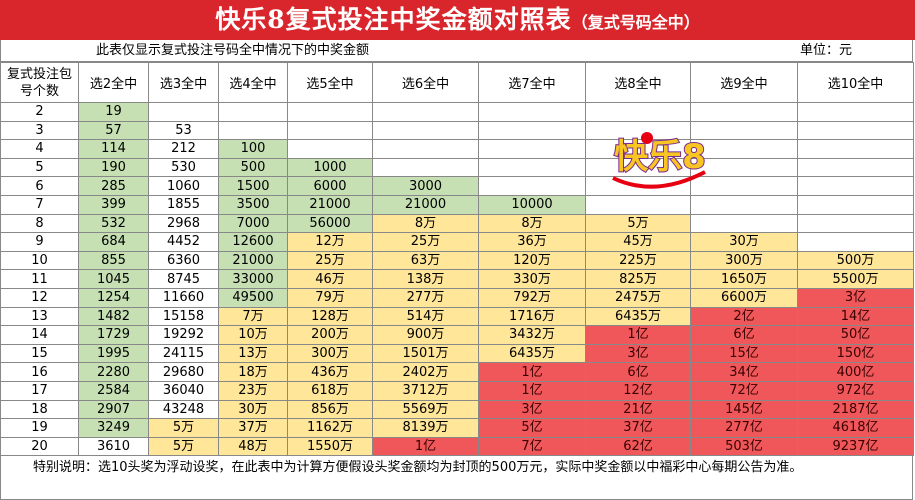 This screenshot has height=500, width=915. Describe the element at coordinates (113, 112) in the screenshot. I see `prize-cell: 19` at that location.